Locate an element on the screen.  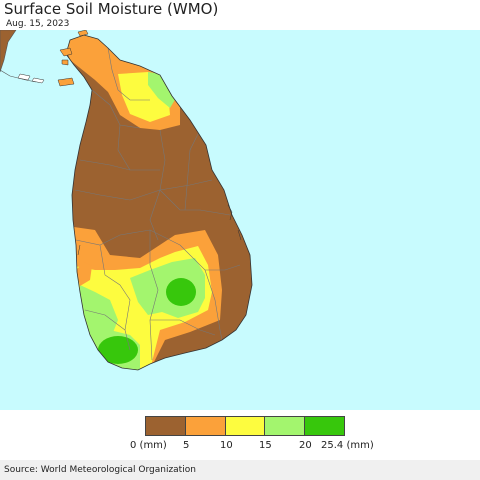
legend-label-0: 0 (mm) is located at coordinates (148, 445).